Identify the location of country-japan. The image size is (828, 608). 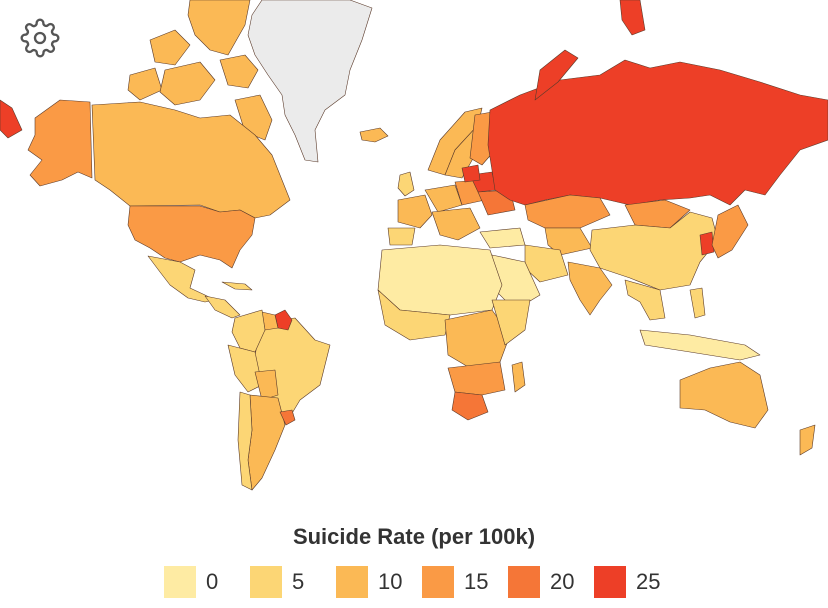
(730, 231).